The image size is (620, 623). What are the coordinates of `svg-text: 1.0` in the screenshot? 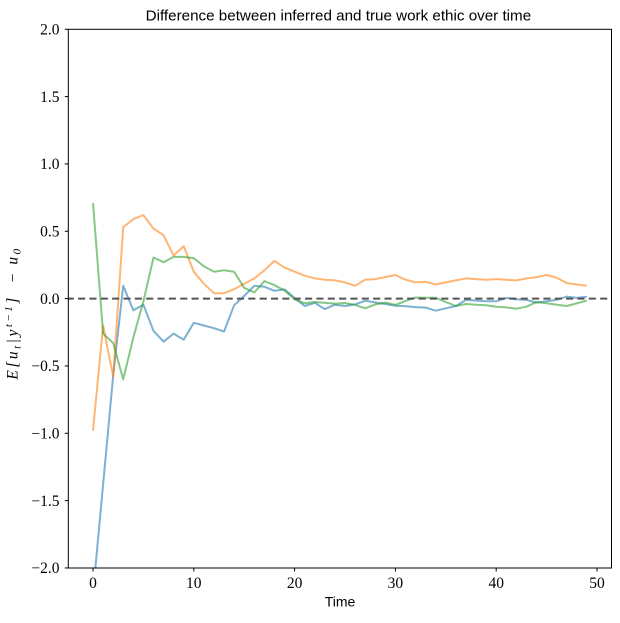 It's located at (50, 164).